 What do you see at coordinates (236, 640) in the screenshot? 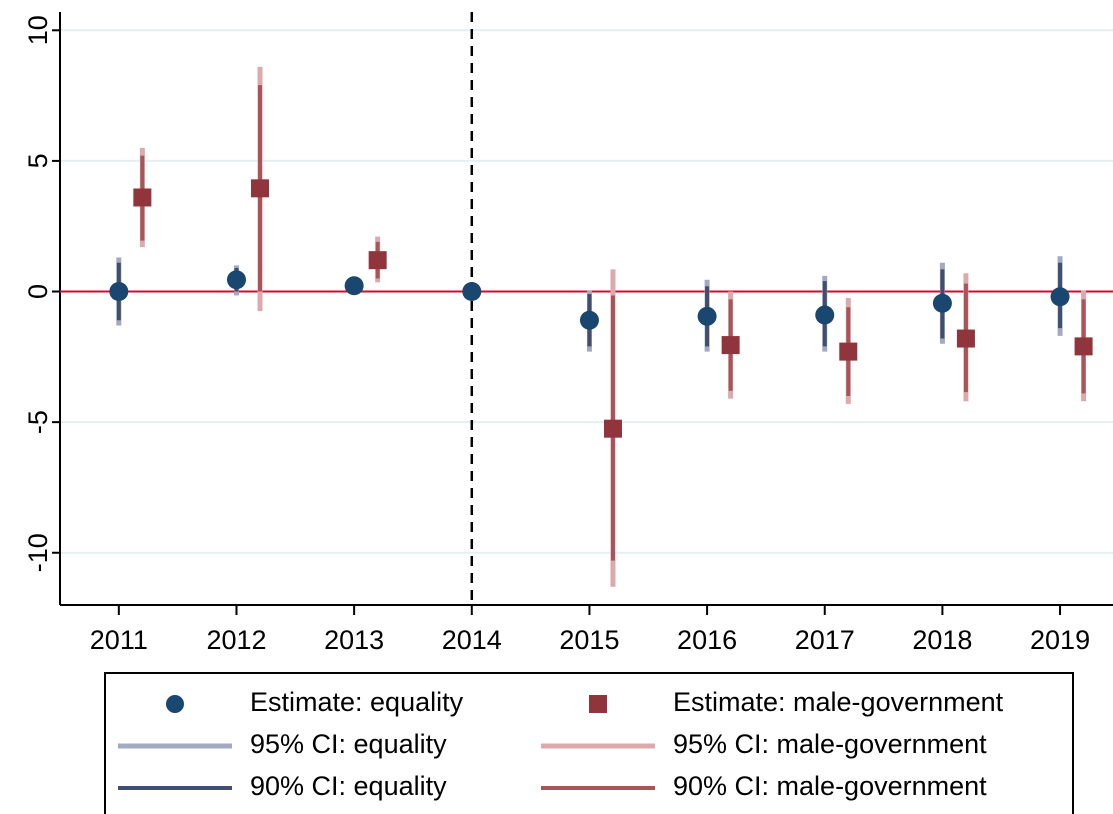
I see `x-tick-label: 2012` at bounding box center [236, 640].